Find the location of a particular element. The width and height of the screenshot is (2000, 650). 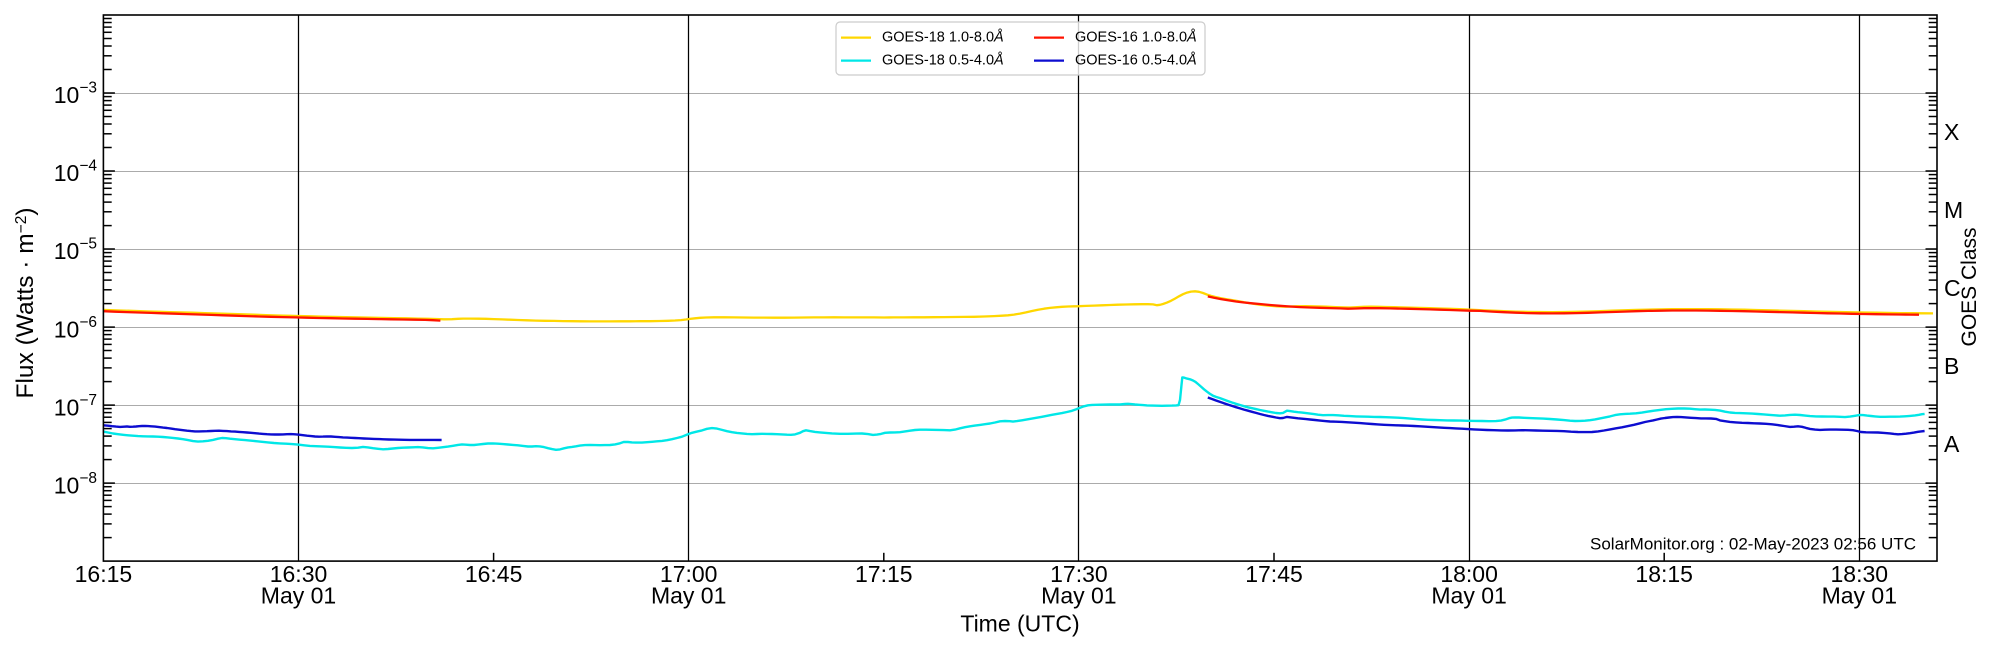

svg-text: 17:00 is located at coordinates (689, 574).